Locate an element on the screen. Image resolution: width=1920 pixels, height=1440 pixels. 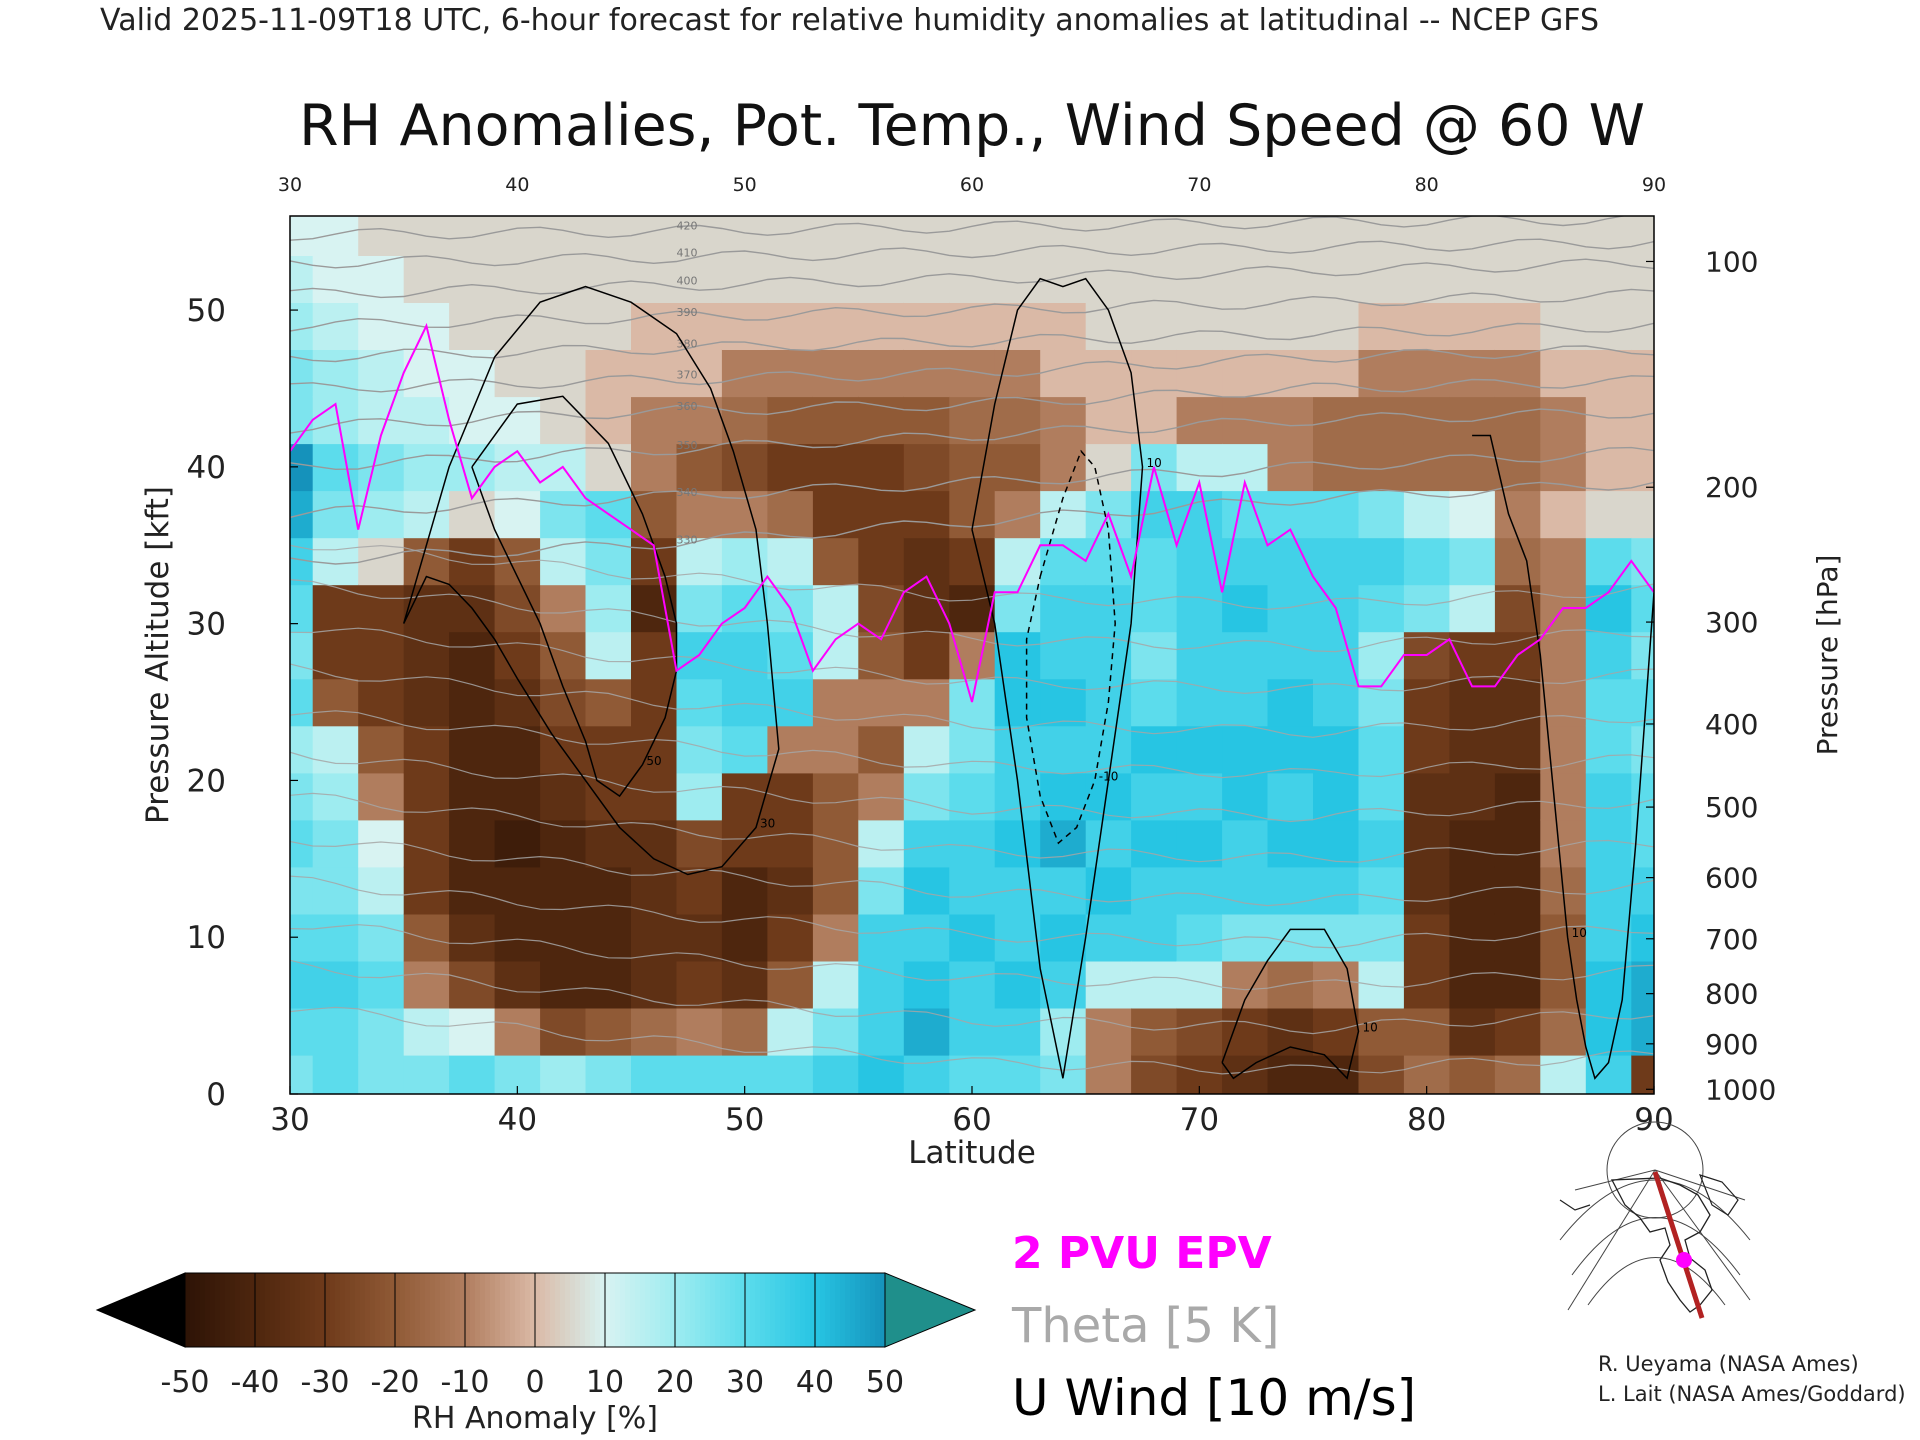
u-wind-label: 10 is located at coordinates (1579, 933).